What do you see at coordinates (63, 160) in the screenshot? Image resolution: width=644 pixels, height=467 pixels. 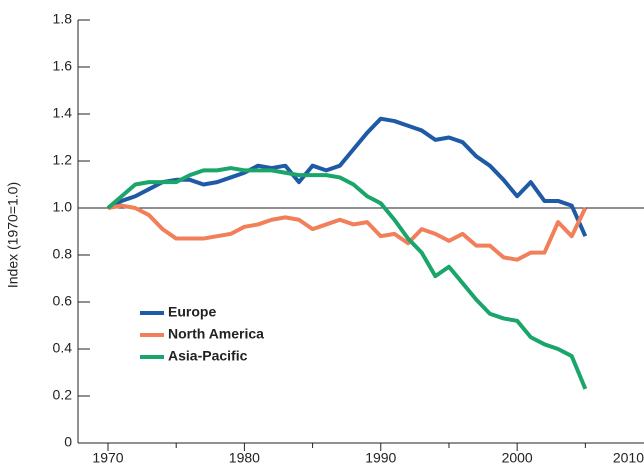 I see `y-tick-label: 1.2` at bounding box center [63, 160].